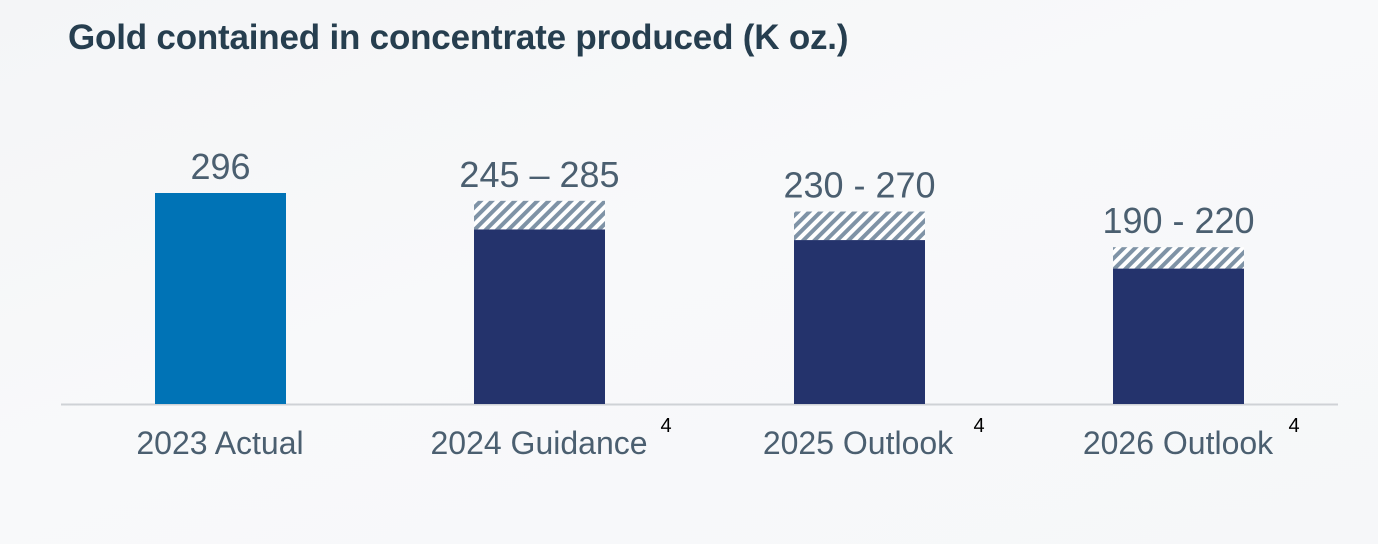 The image size is (1378, 544). What do you see at coordinates (858, 443) in the screenshot?
I see `x-tick-label-3: 2025 Outlook` at bounding box center [858, 443].